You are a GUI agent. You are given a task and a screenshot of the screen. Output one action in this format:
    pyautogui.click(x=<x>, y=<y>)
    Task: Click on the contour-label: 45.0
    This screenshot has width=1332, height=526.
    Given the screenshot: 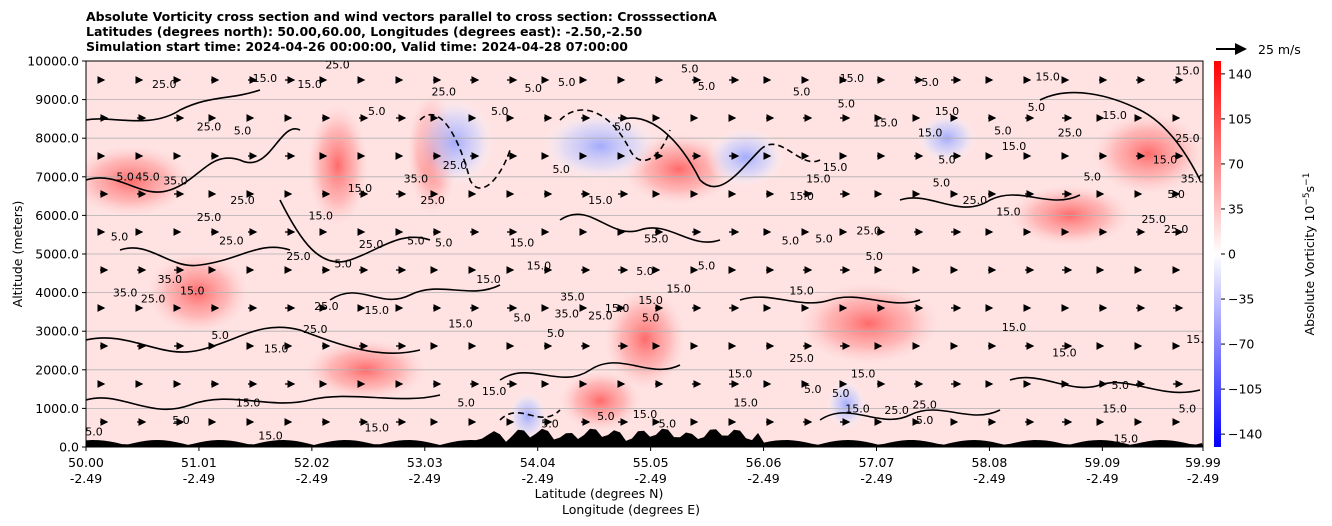 What is the action you would take?
    pyautogui.click(x=147, y=177)
    